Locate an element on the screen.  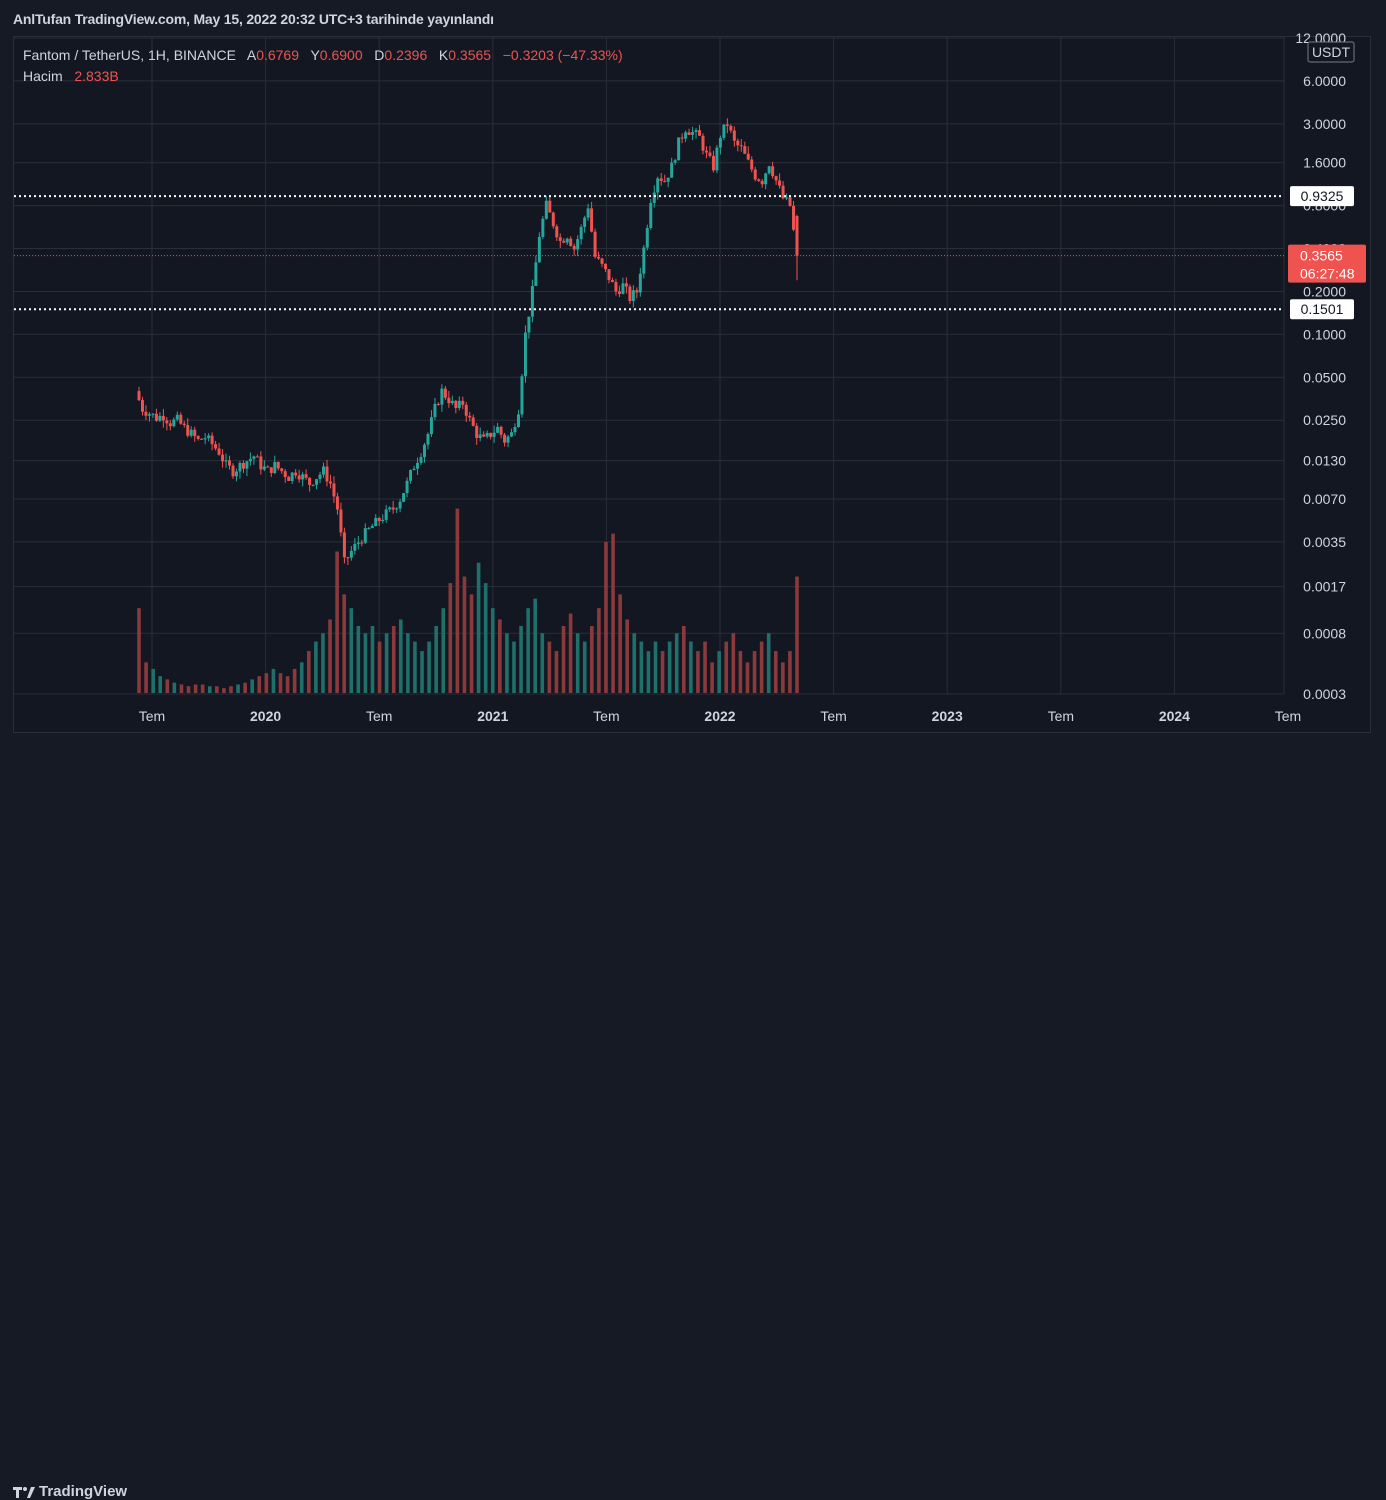
volume-label: Hacim is located at coordinates (43, 76).